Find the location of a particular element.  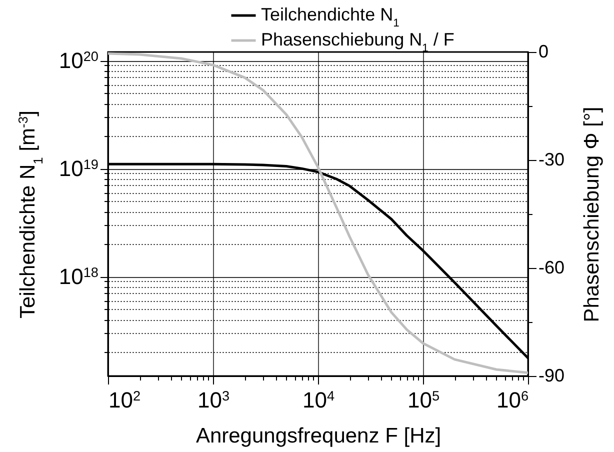

y-tick-label: 10$^{18}$ is located at coordinates (78, 277).